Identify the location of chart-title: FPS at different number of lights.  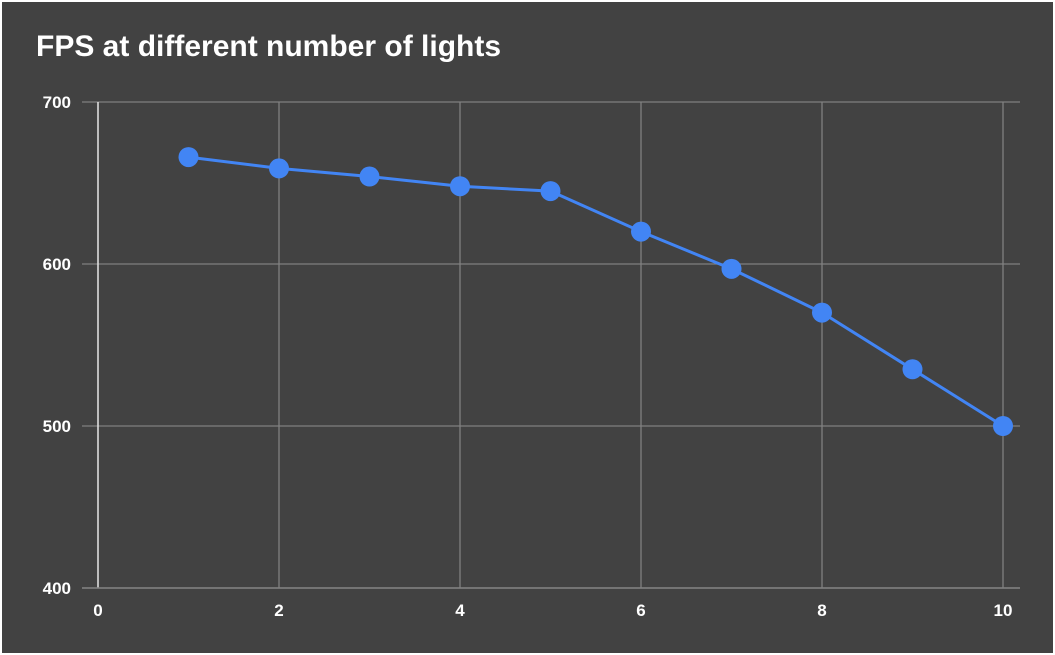
(269, 46).